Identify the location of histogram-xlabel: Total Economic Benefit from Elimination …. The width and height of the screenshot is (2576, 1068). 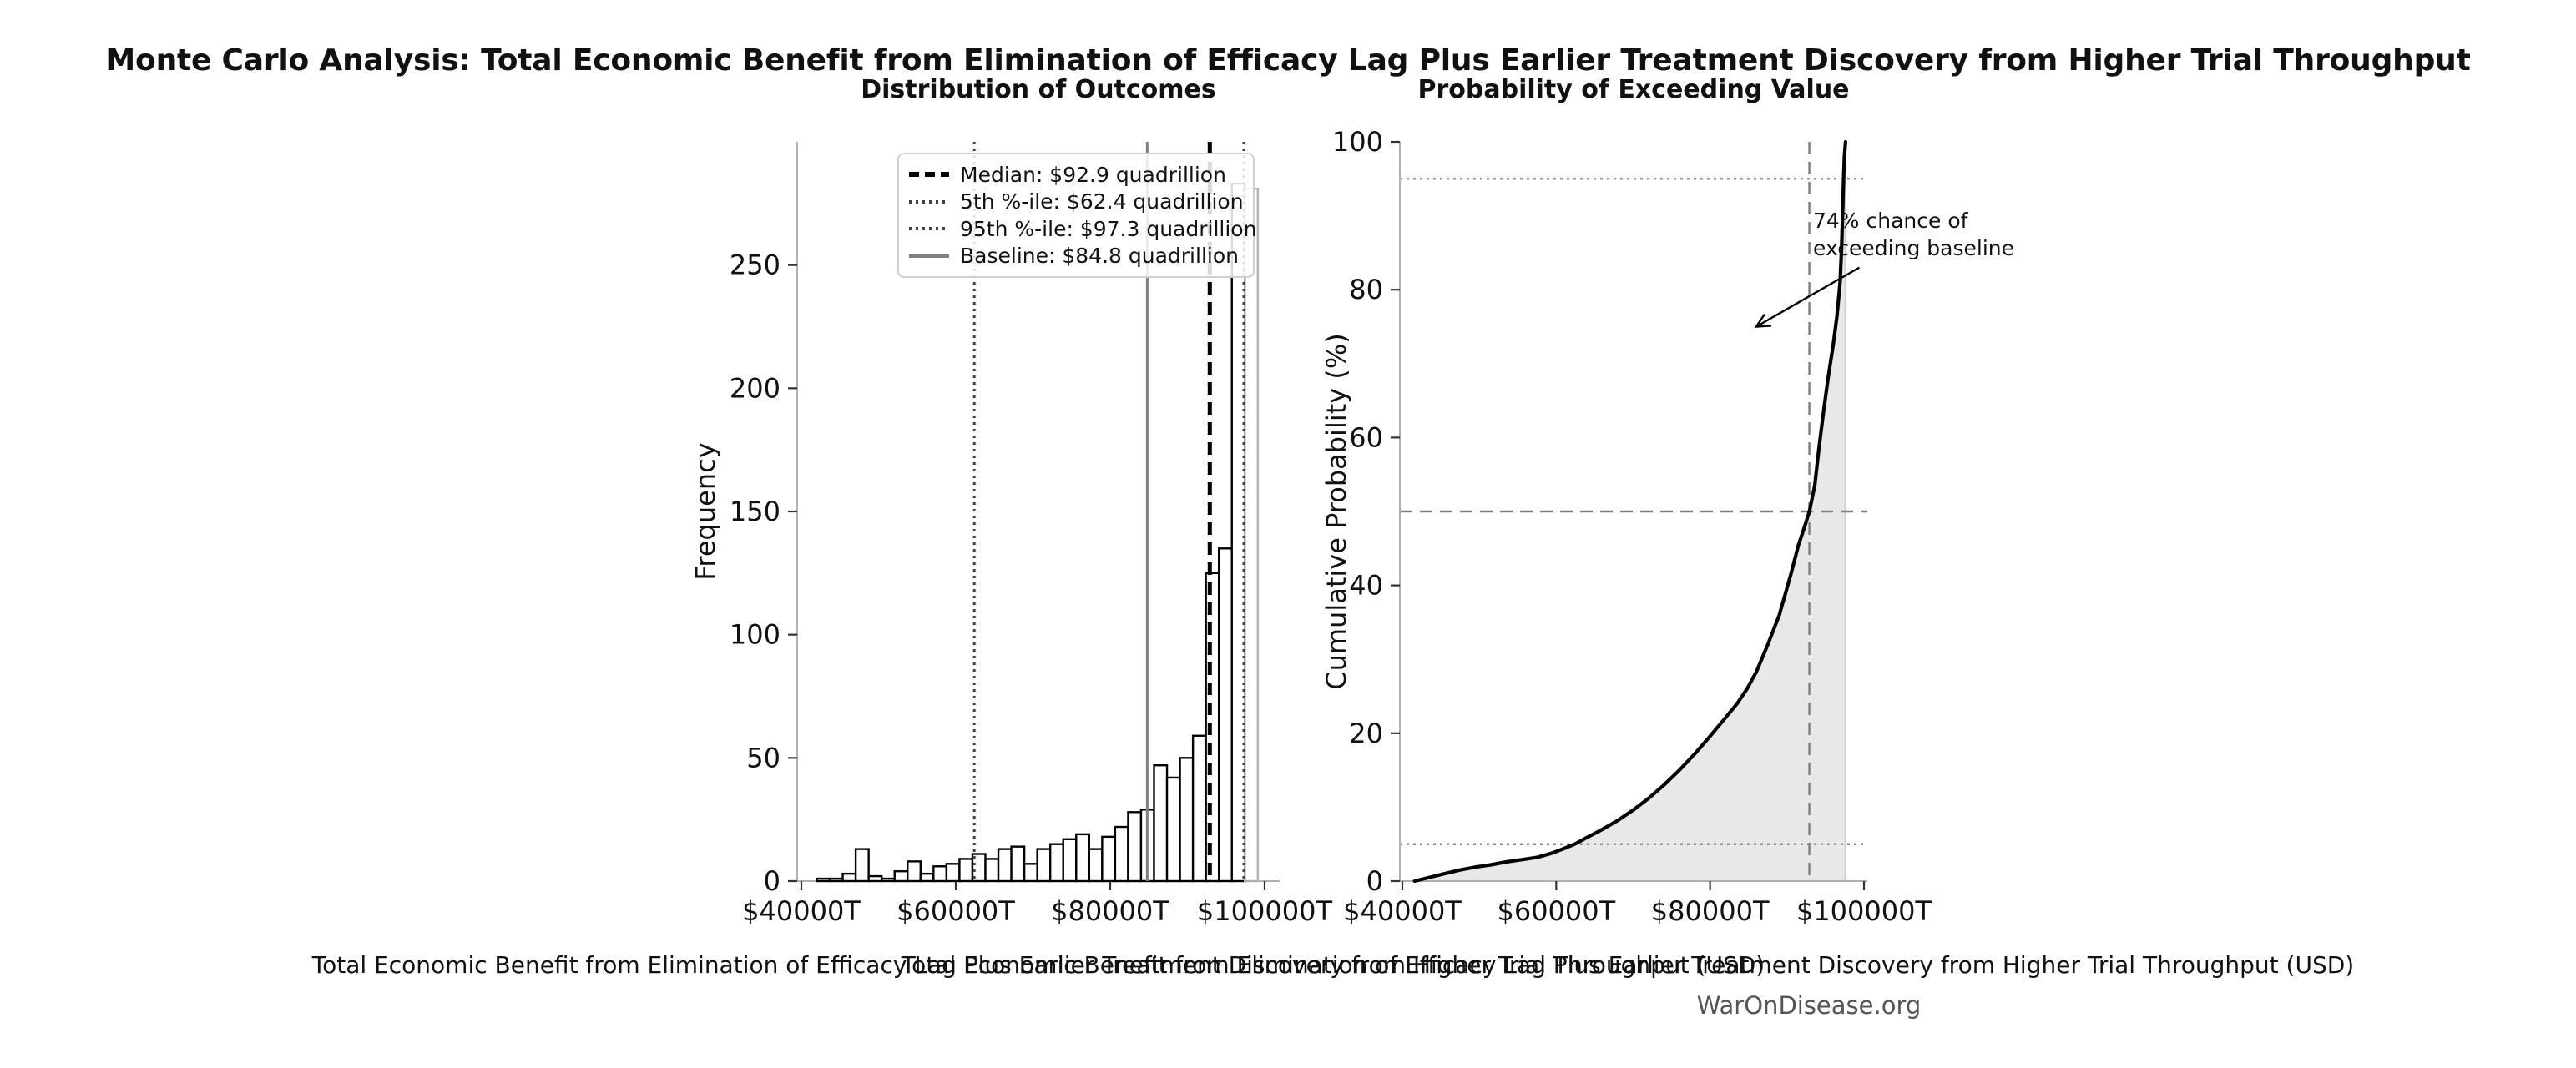
(1038, 965).